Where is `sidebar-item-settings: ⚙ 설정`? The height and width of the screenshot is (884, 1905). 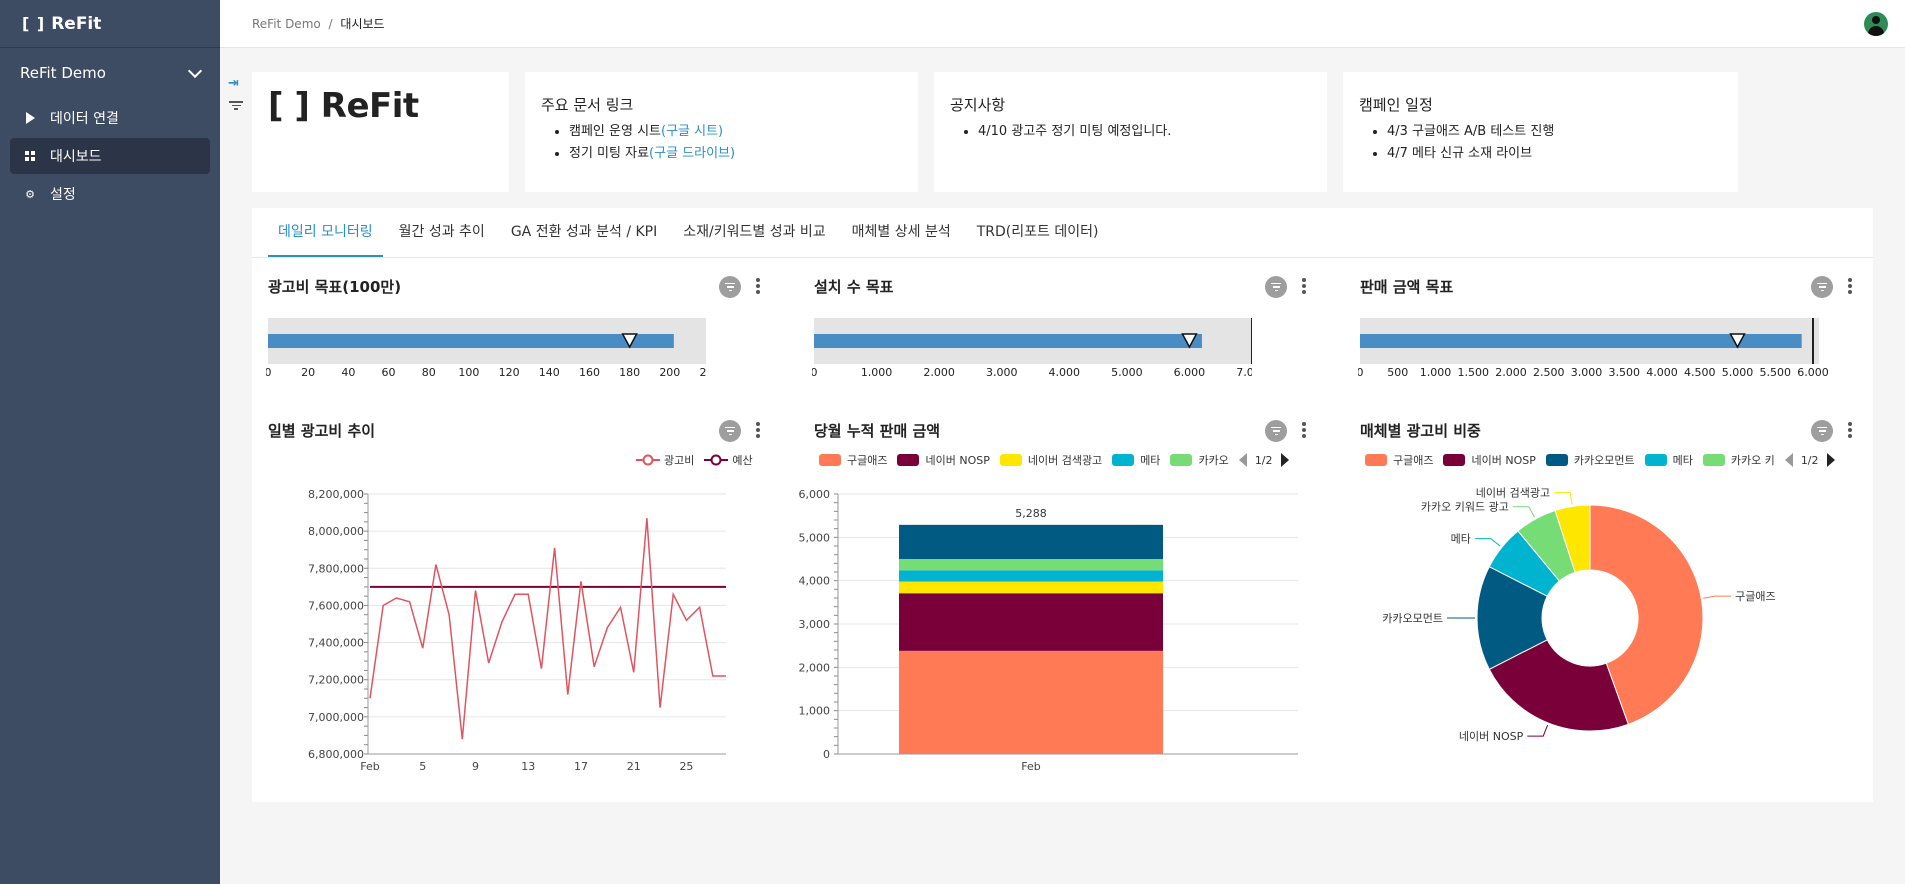
sidebar-item-settings: ⚙ 설정 is located at coordinates (110, 194).